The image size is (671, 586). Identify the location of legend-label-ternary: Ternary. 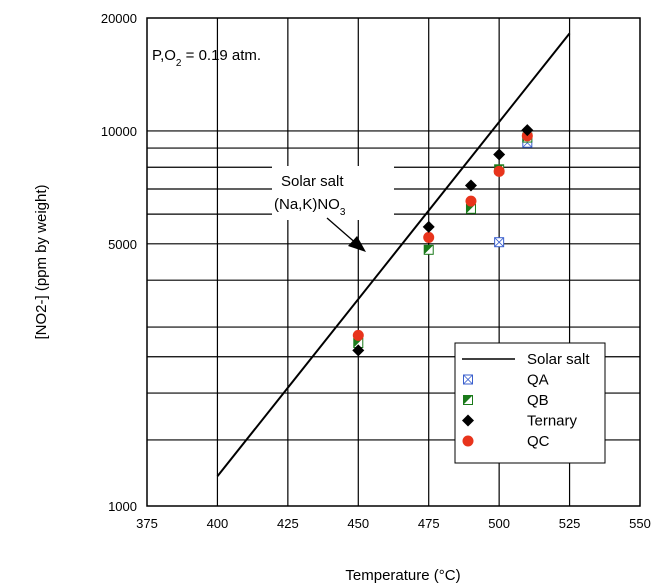
(552, 421).